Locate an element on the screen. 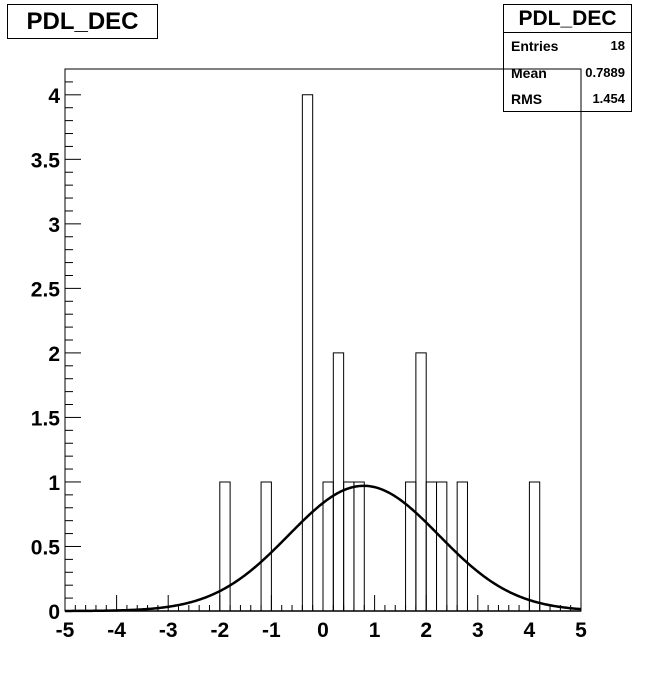  y-tick-label: 2 is located at coordinates (54, 354).